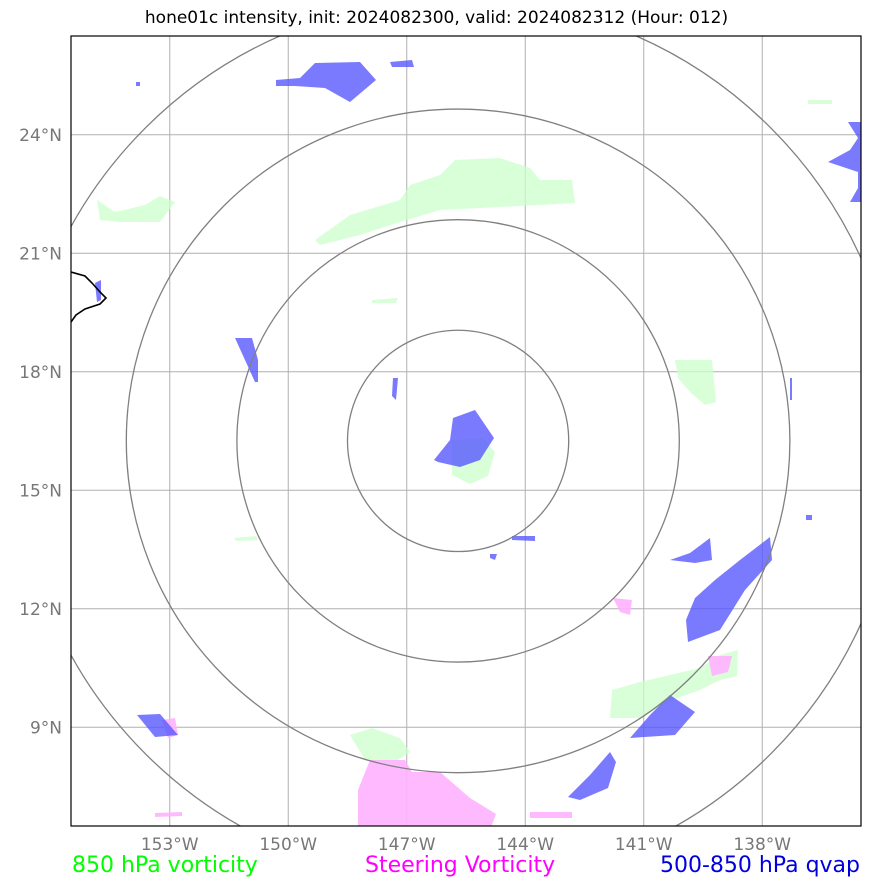 This screenshot has width=873, height=891. What do you see at coordinates (288, 845) in the screenshot?
I see `longitude-tick-label: 150°W` at bounding box center [288, 845].